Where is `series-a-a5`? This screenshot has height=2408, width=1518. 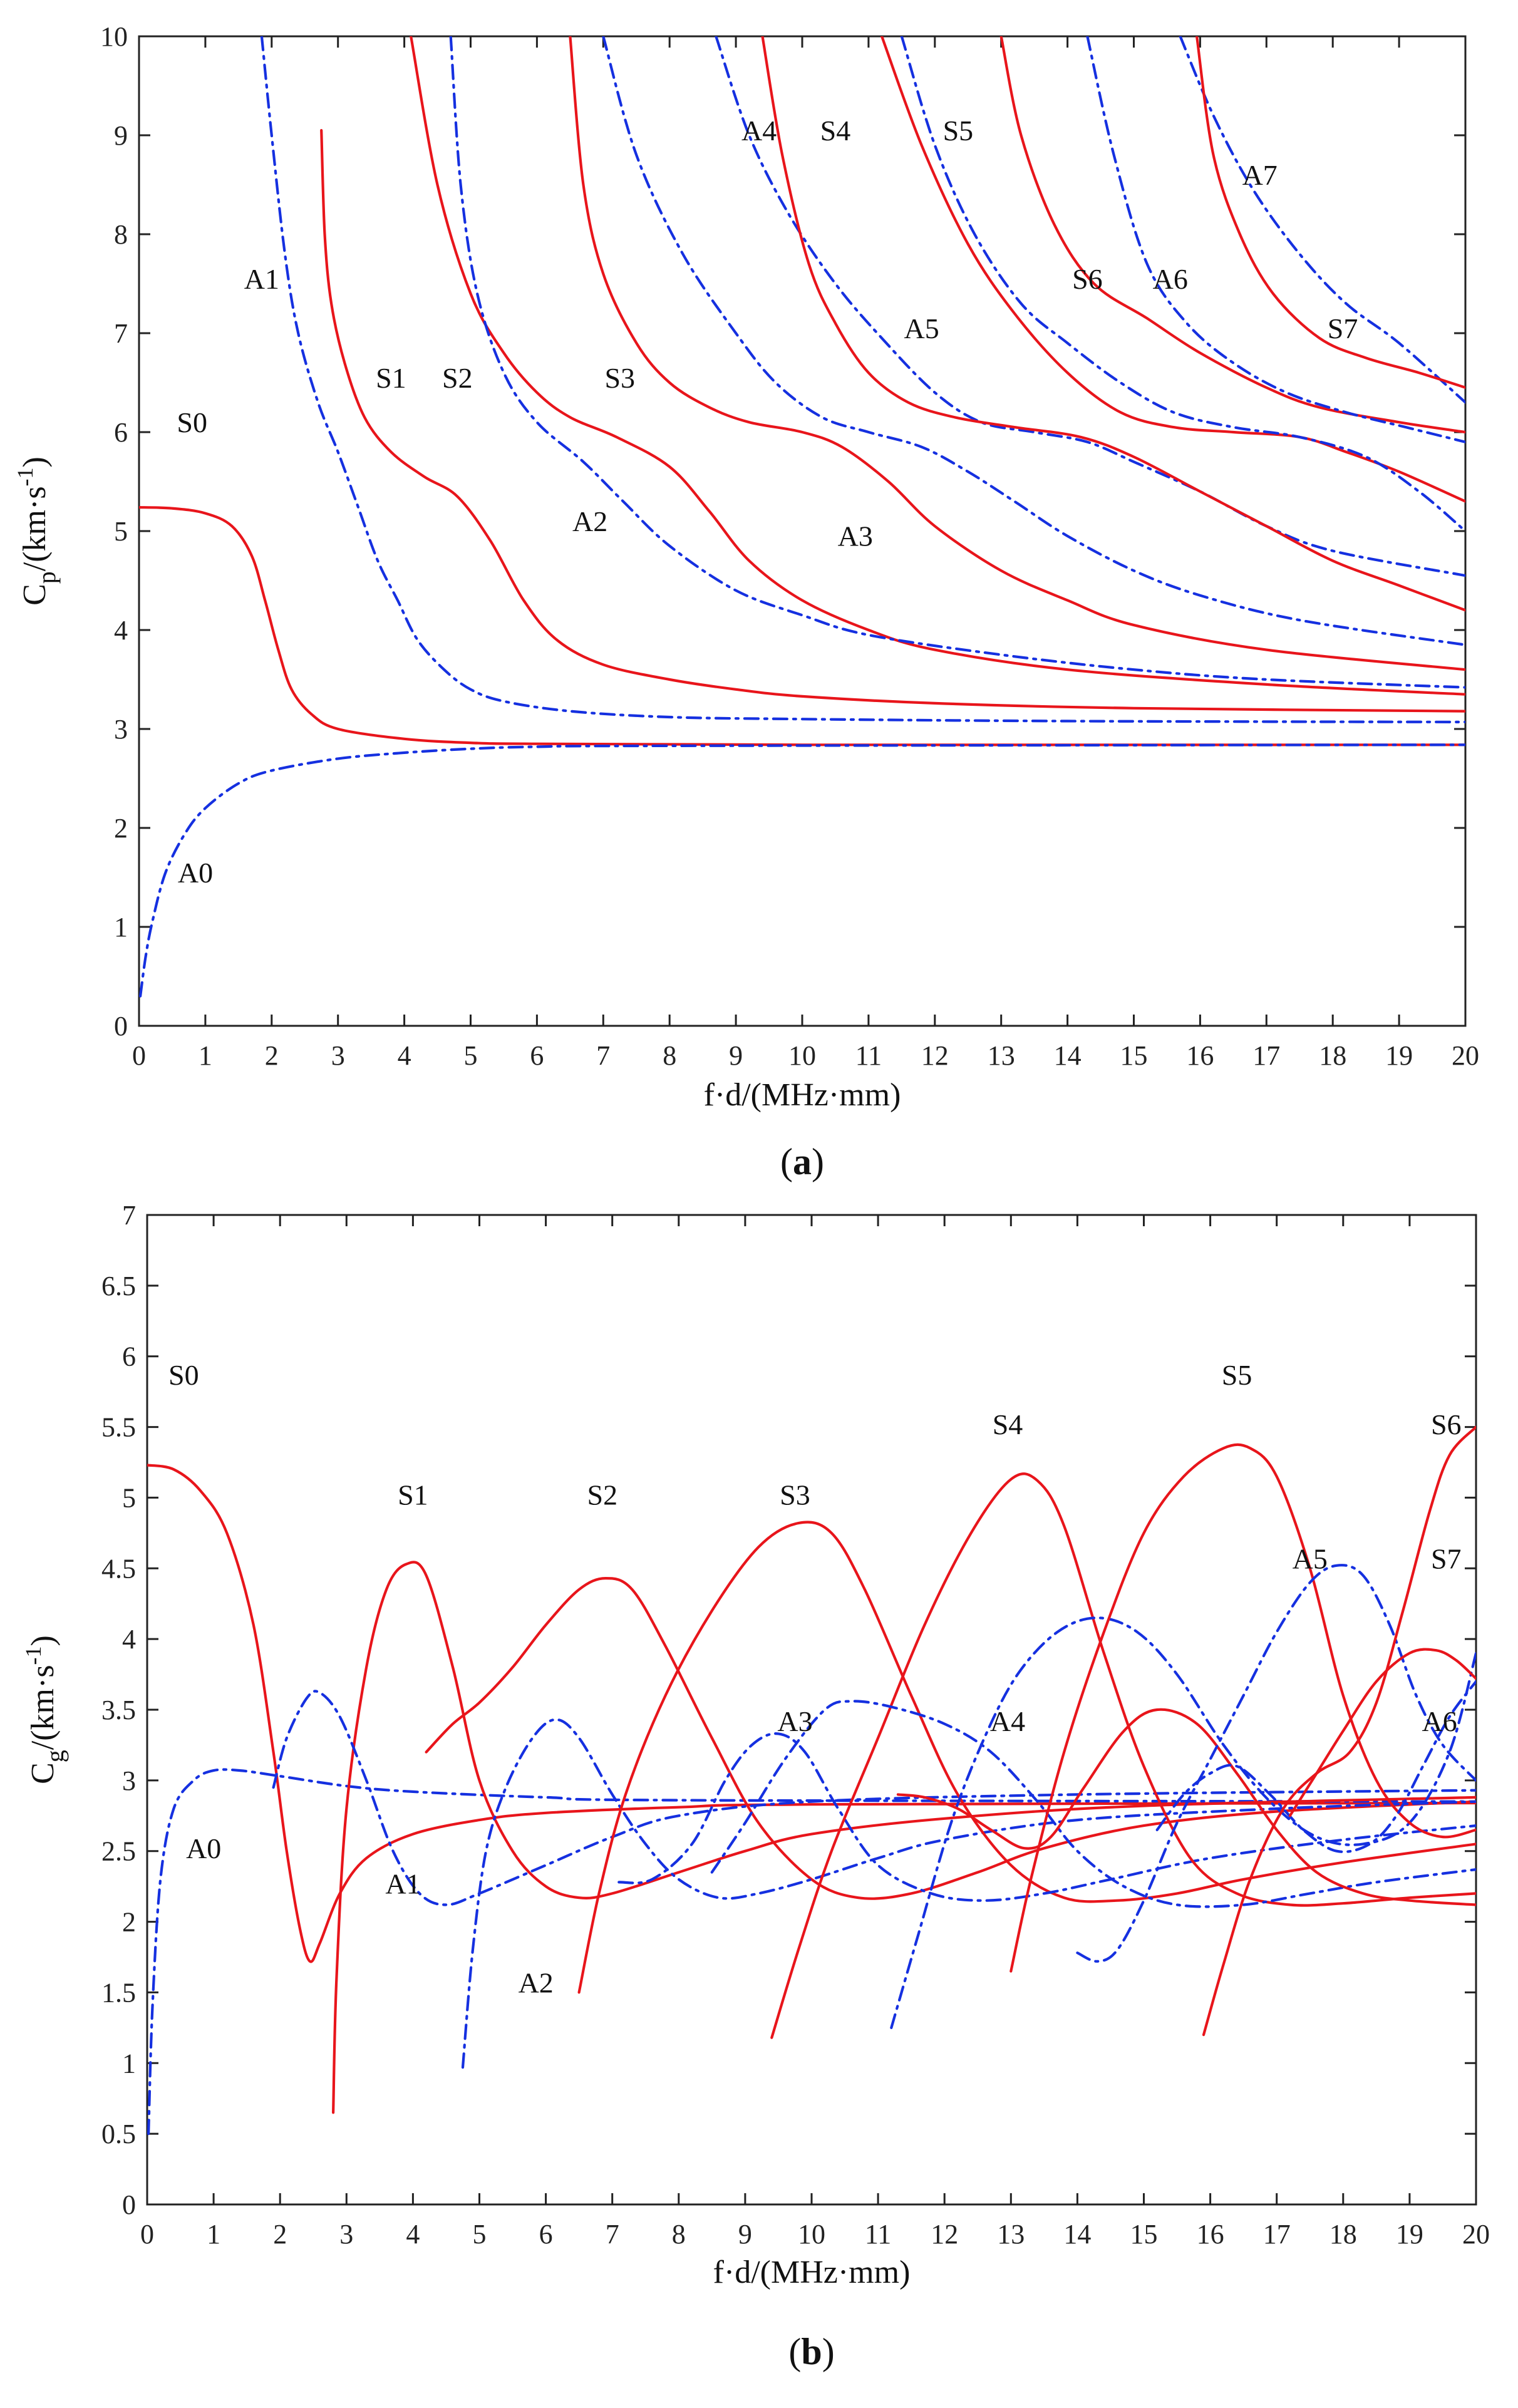
series-a-a5 is located at coordinates (1182, 284).